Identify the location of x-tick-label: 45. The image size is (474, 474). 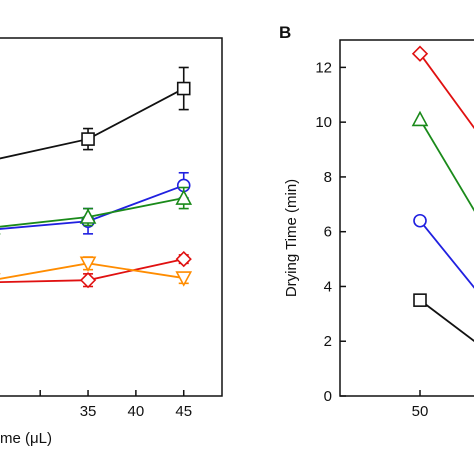
(183, 411).